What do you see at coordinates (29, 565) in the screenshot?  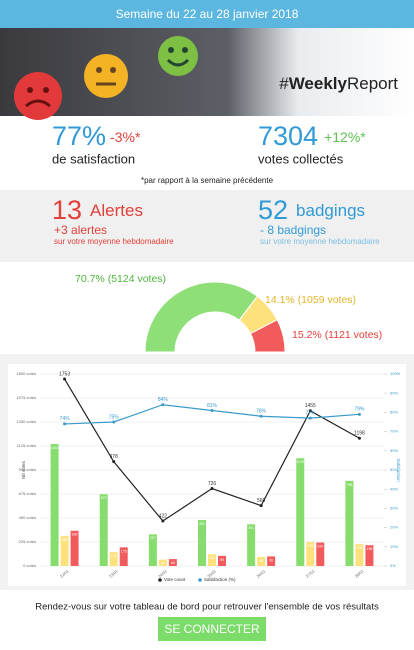 I see `y-tick-label: 0 votes` at bounding box center [29, 565].